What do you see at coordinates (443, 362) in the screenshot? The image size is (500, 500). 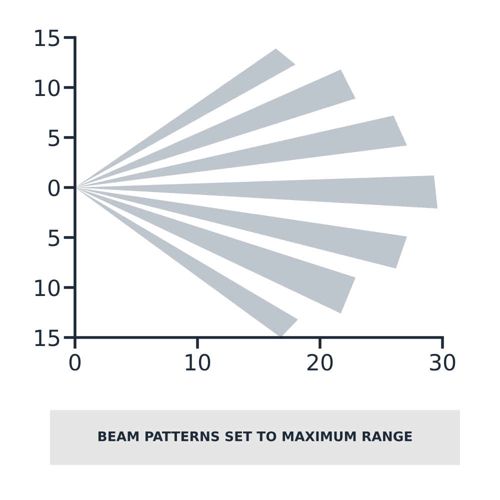 I see `x-tick-label: 30` at bounding box center [443, 362].